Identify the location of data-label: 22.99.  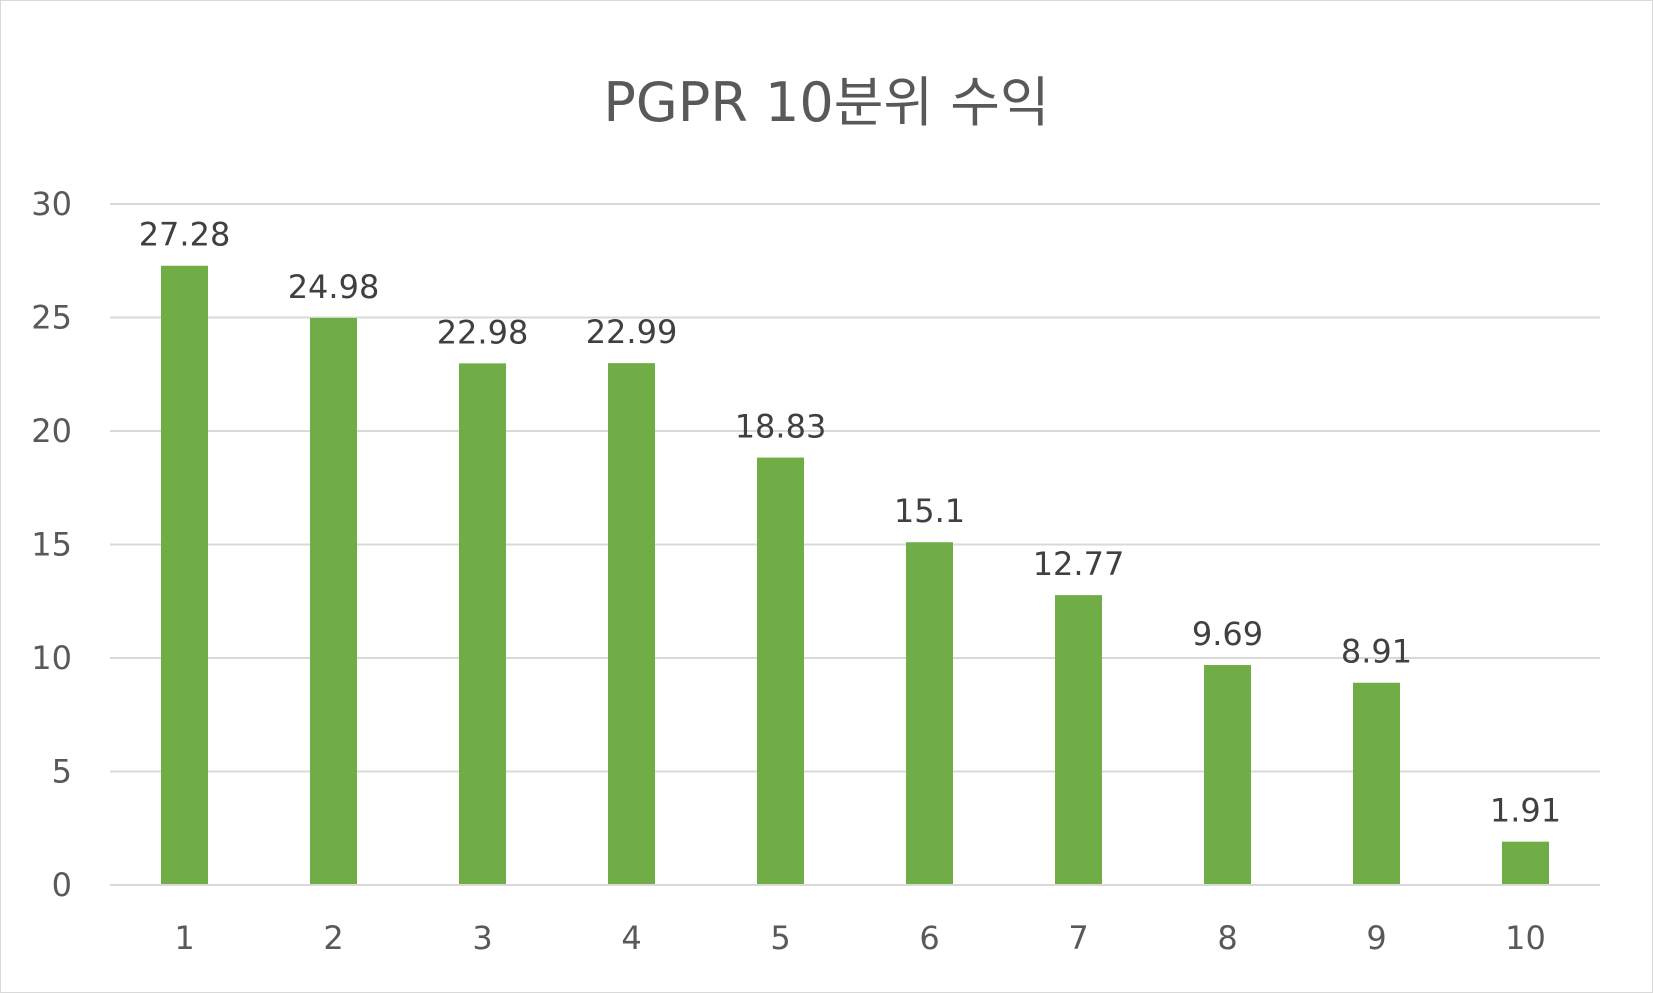
(632, 332).